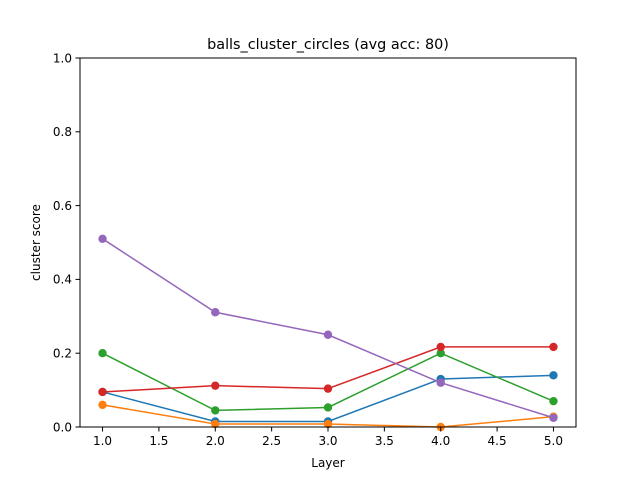  Describe the element at coordinates (497, 441) in the screenshot. I see `x-tick-label: 4.5` at that location.